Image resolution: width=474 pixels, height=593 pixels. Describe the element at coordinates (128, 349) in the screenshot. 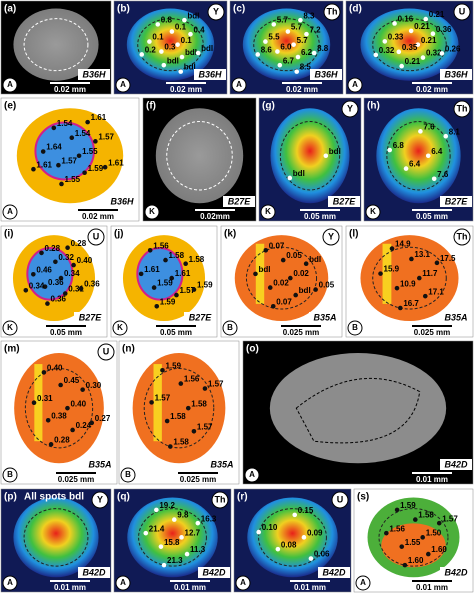

I see `panel-label: (n)` at that location.